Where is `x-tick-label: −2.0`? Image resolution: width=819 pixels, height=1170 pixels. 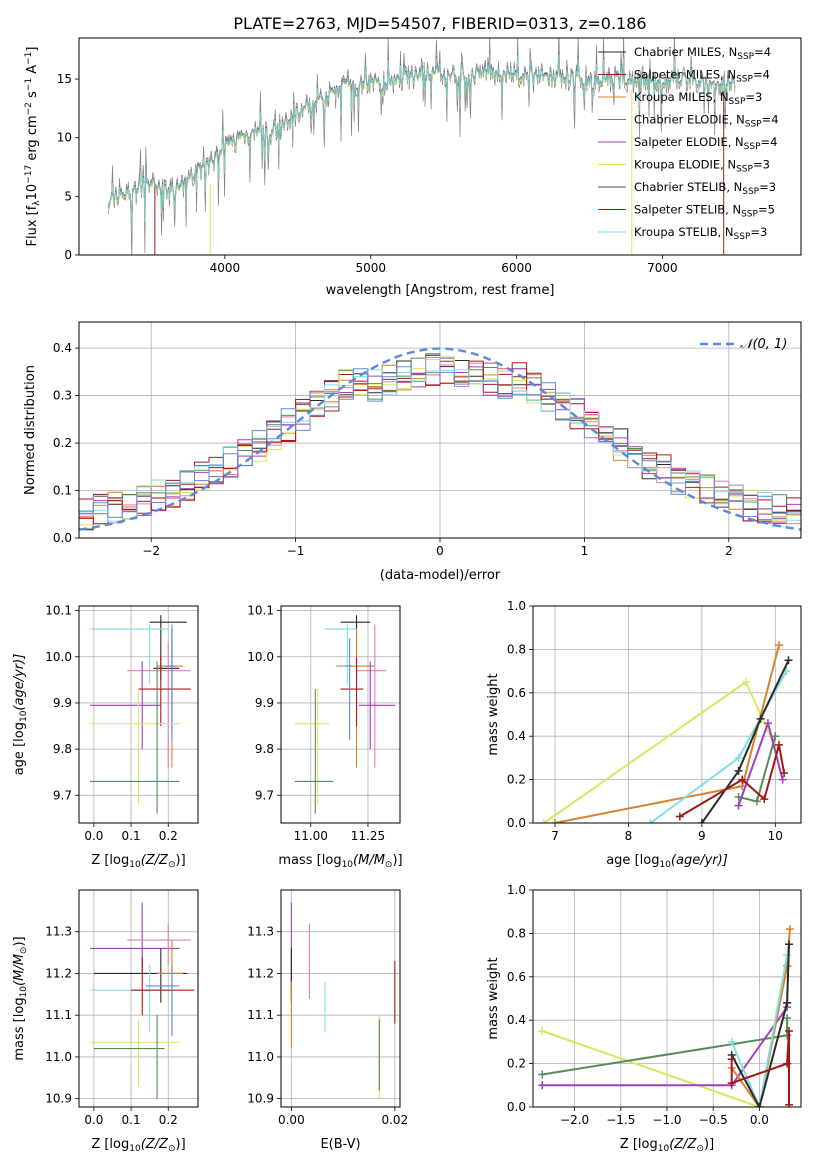 x-tick-label: −2.0 is located at coordinates (574, 1120).